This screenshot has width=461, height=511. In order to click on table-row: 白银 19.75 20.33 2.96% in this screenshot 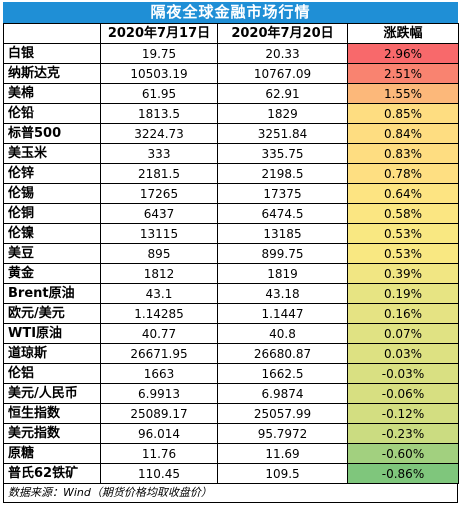, I will do `click(231, 53)`.